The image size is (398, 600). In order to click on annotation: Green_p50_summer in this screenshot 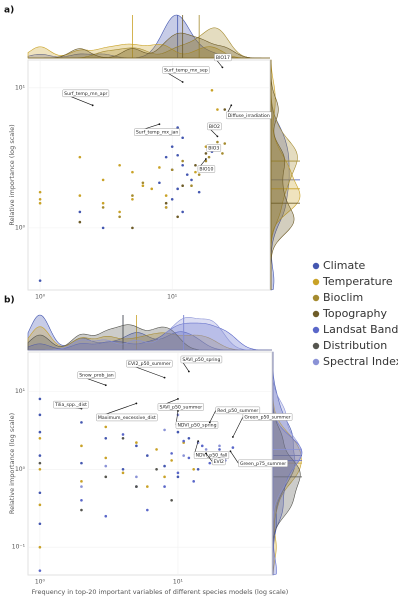, I will do `click(267, 417)`.